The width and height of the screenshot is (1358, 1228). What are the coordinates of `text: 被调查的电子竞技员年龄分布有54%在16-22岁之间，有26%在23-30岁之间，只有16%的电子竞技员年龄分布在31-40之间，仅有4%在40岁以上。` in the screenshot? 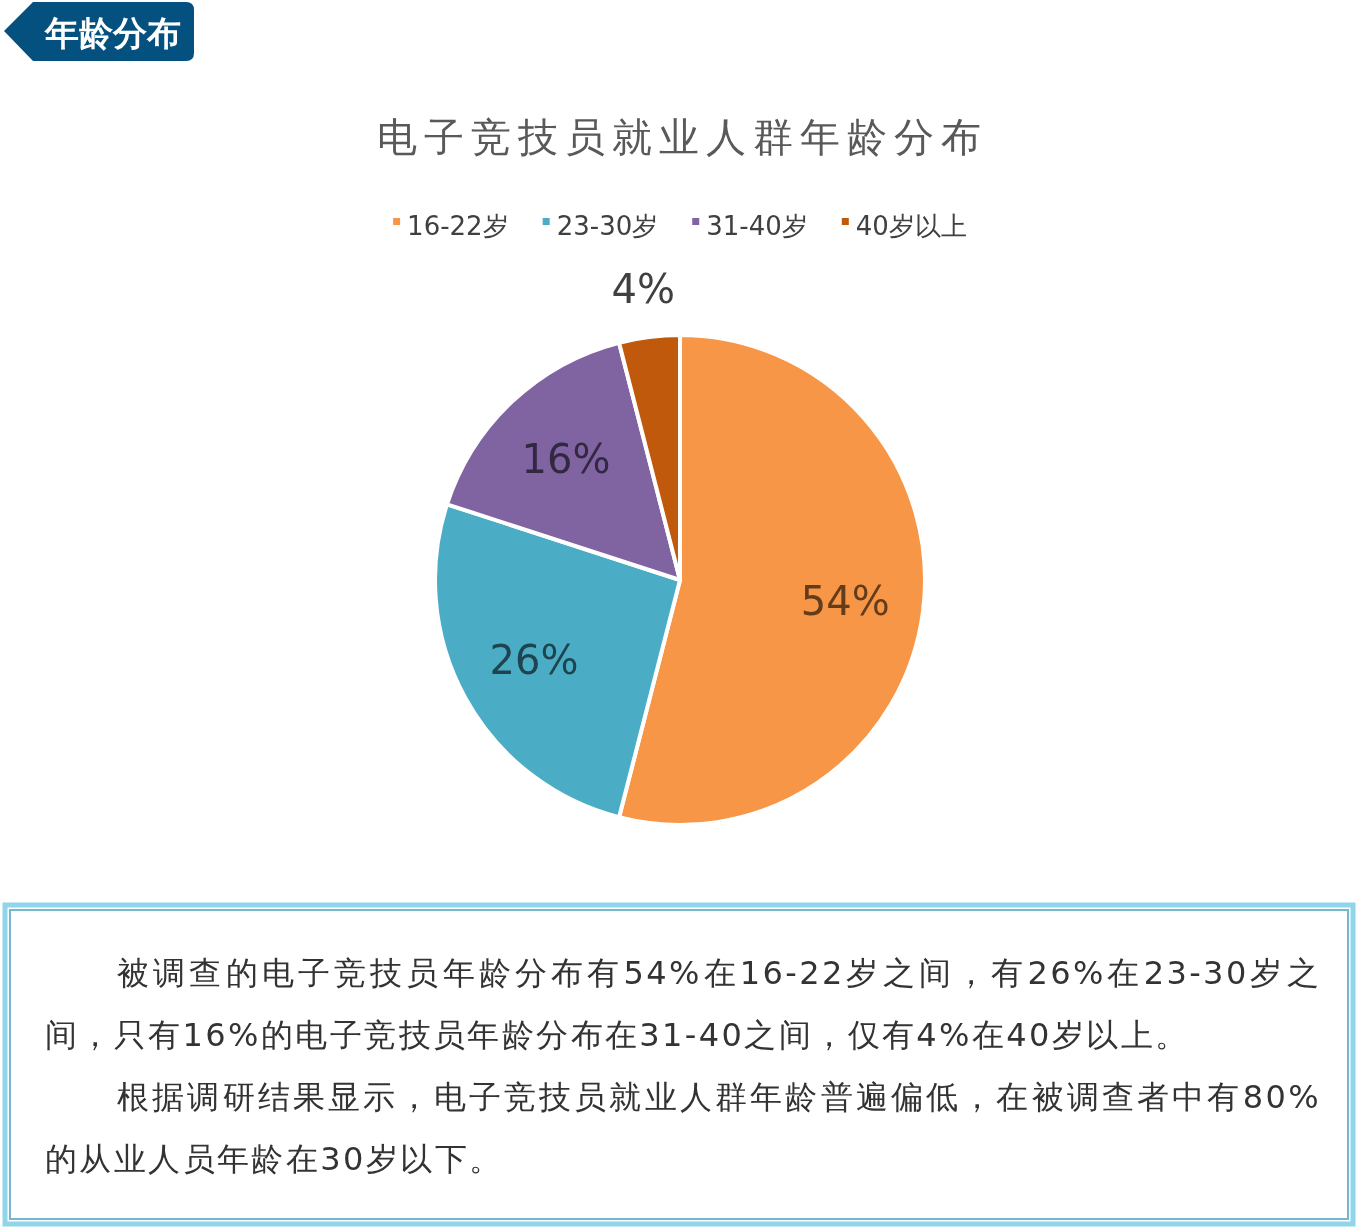 It's located at (683, 1004).